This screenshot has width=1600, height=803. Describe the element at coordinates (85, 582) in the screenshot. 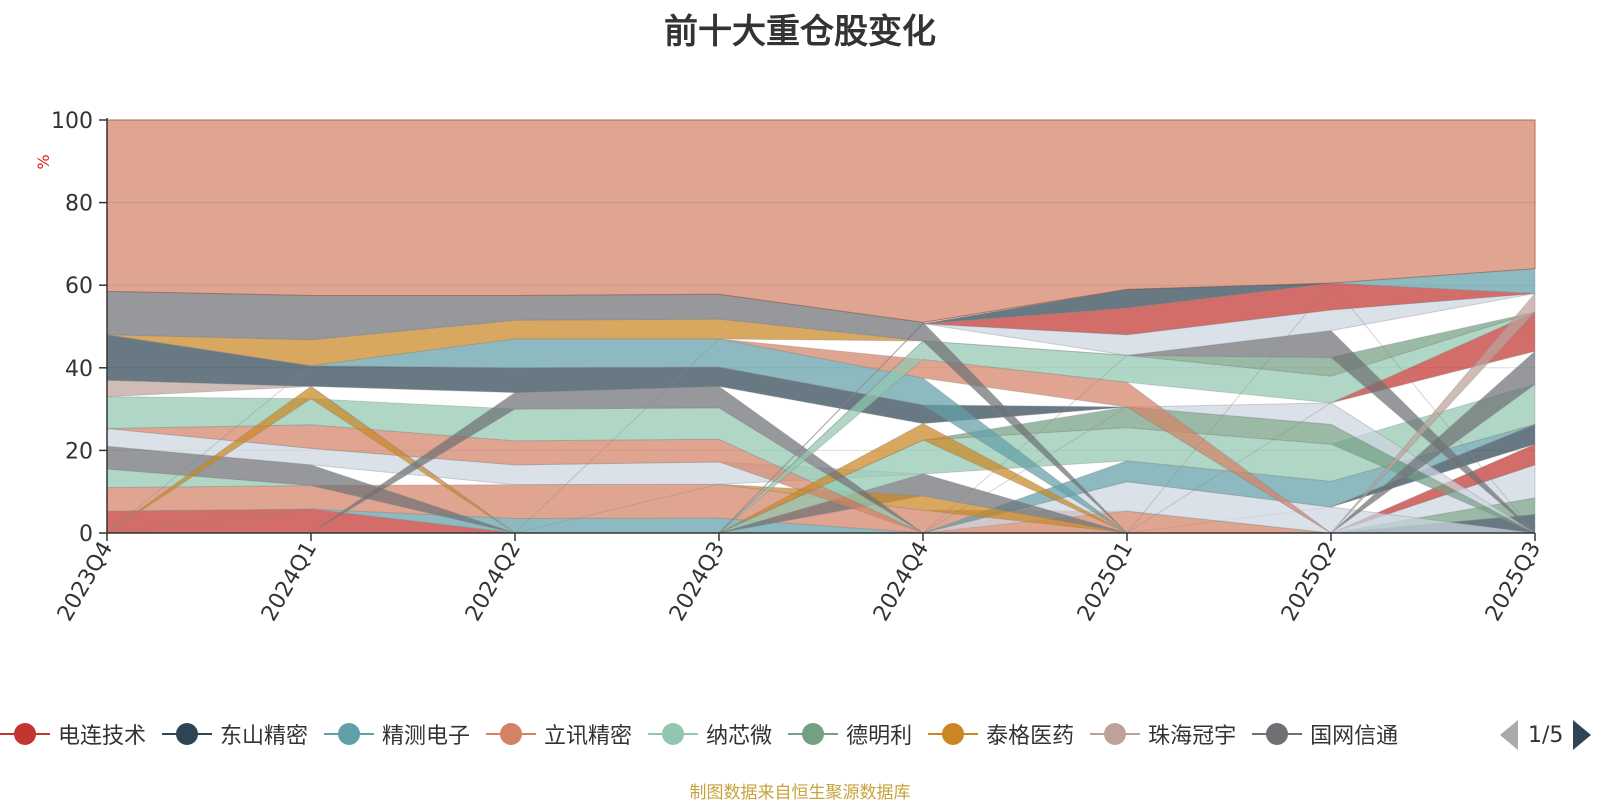

I see `x-tick-label: 2023Q4` at that location.